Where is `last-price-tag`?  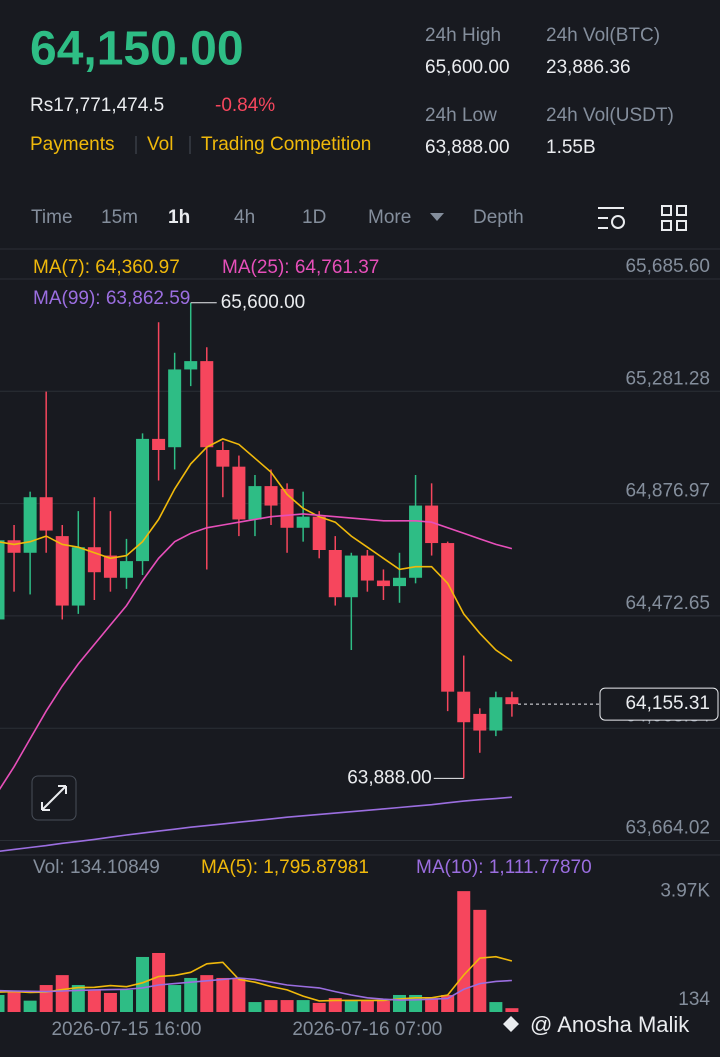
last-price-tag is located at coordinates (659, 704).